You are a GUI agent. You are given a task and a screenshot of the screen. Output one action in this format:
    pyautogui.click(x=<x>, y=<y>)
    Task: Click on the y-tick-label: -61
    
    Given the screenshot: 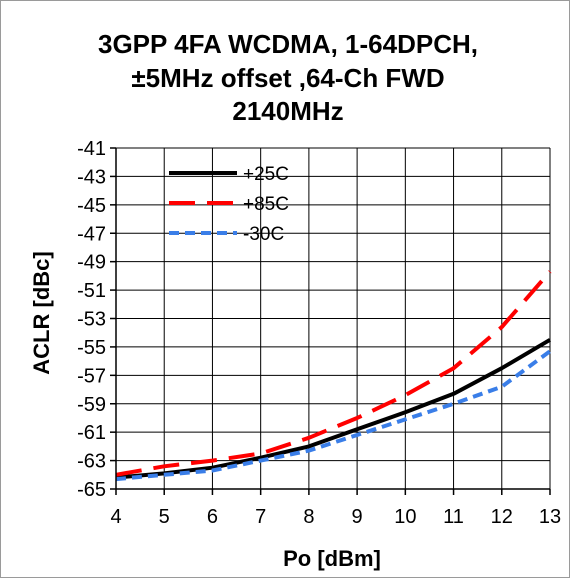 What is the action you would take?
    pyautogui.click(x=91, y=433)
    